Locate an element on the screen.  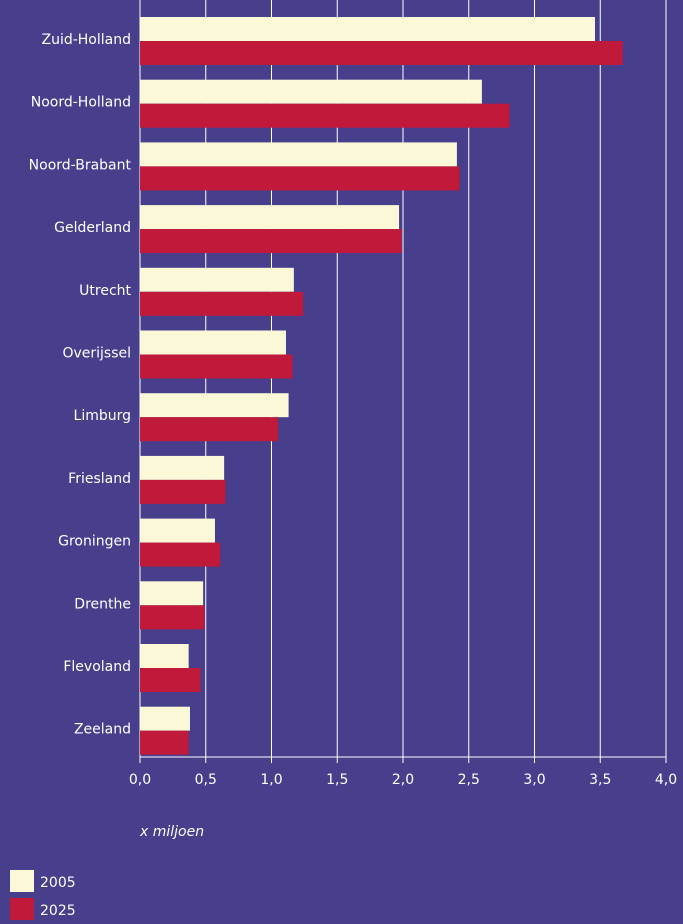
y-tick-label: Zeeland is located at coordinates (102, 730).